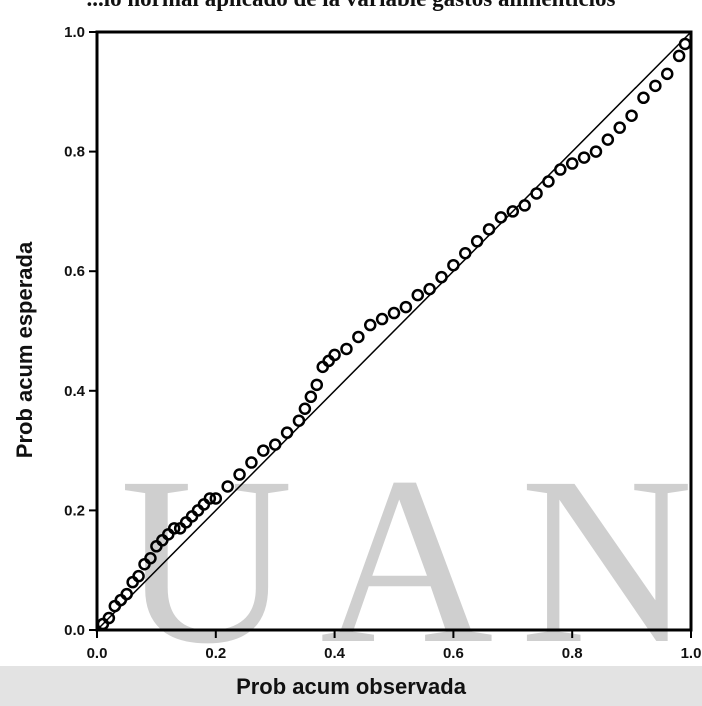 Image resolution: width=702 pixels, height=706 pixels. What do you see at coordinates (97, 653) in the screenshot?
I see `x-tick-label: 0.0` at bounding box center [97, 653].